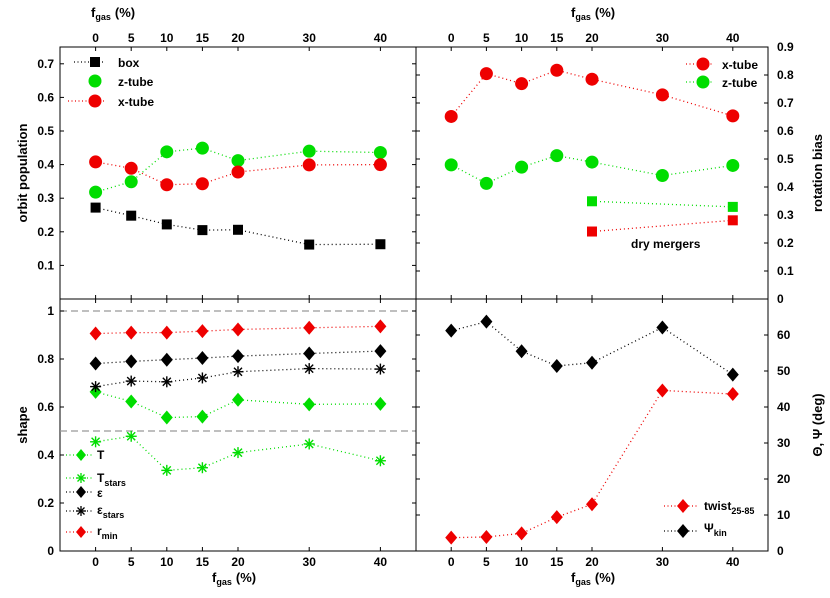 This screenshot has width=830, height=598. I want to click on y-tick-label: 0.7, so click(45, 64).